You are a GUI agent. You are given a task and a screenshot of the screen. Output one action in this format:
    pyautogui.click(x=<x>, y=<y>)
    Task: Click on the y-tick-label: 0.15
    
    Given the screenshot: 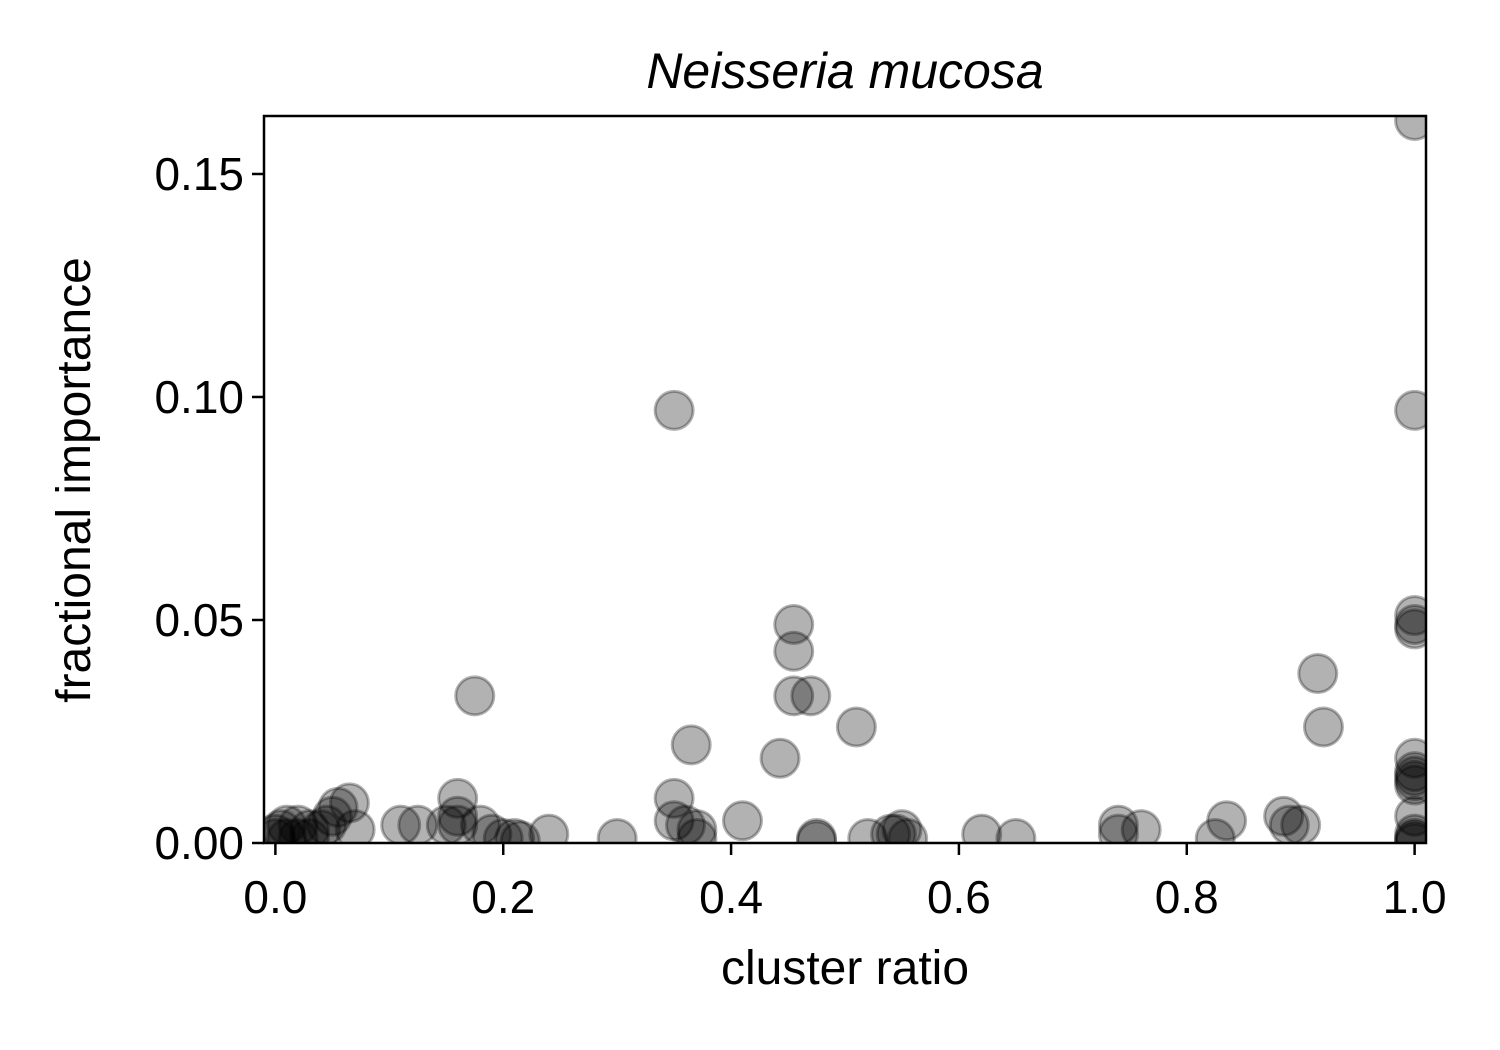 What is the action you would take?
    pyautogui.click(x=199, y=174)
    